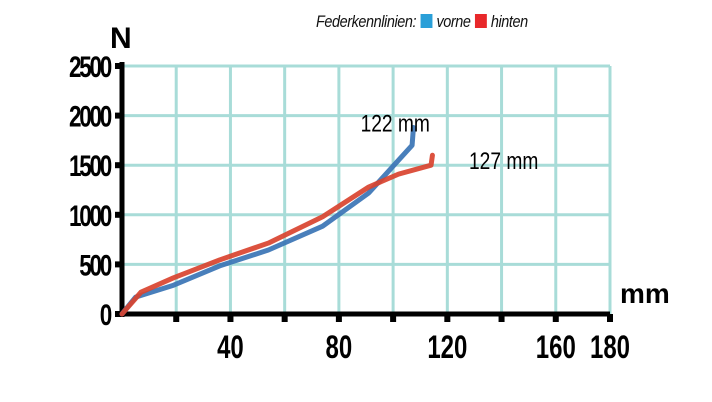  I want to click on x-axis-label: mm, so click(645, 293).